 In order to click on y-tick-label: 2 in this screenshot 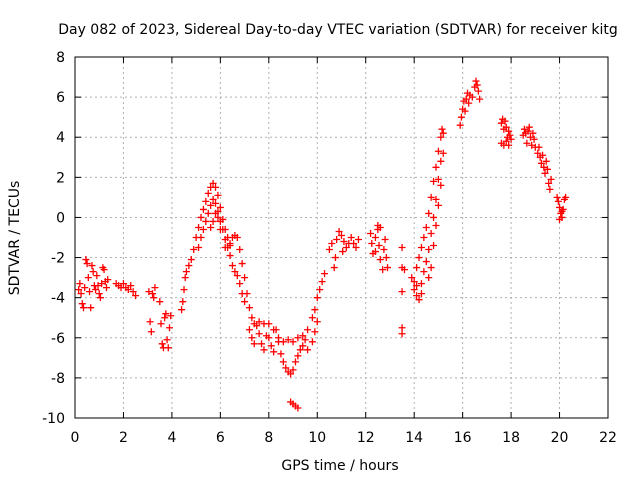, I will do `click(60, 178)`.